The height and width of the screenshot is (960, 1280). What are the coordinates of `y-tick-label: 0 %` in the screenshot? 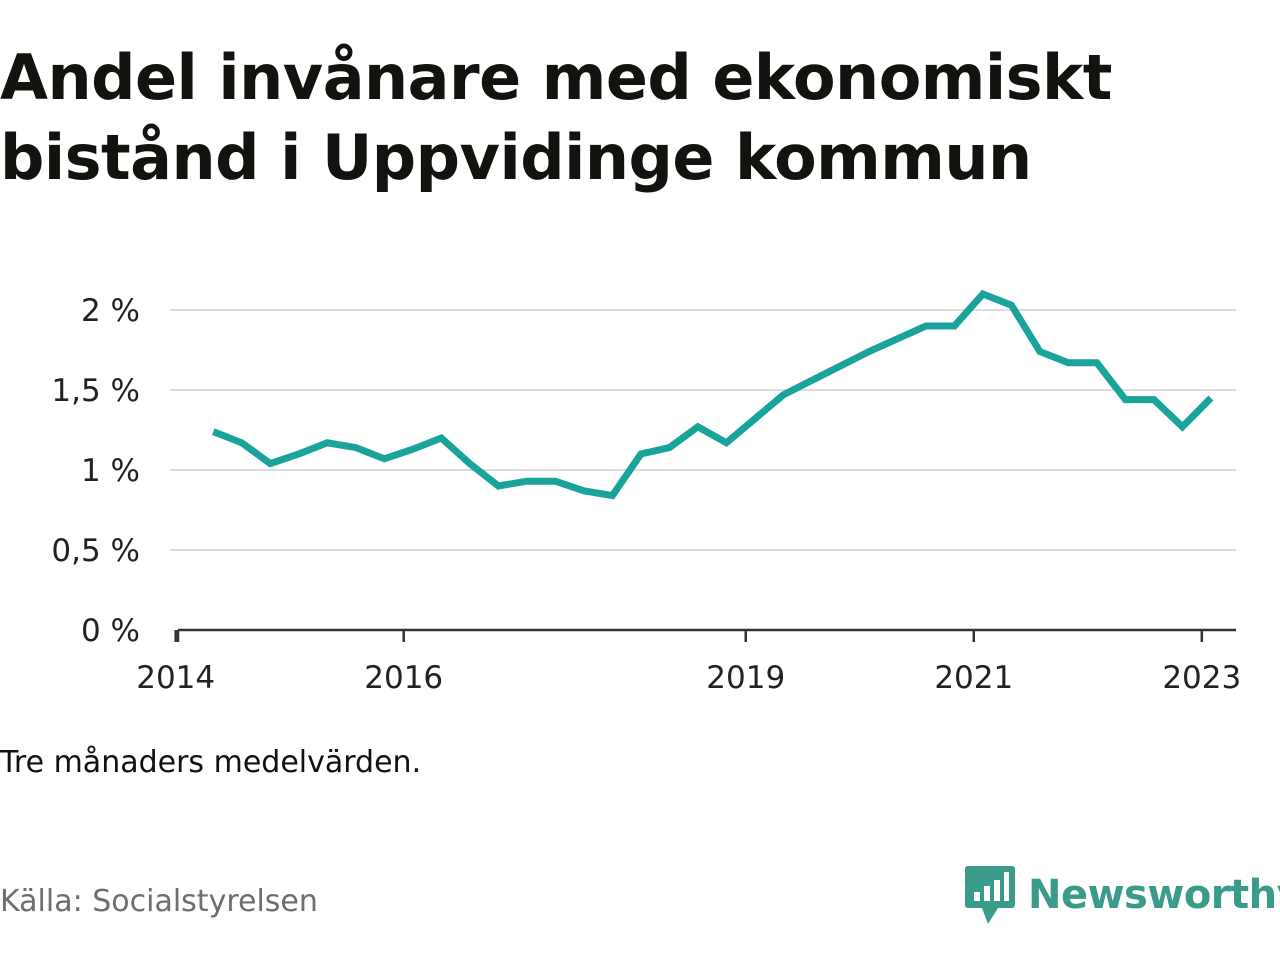 It's located at (110, 631).